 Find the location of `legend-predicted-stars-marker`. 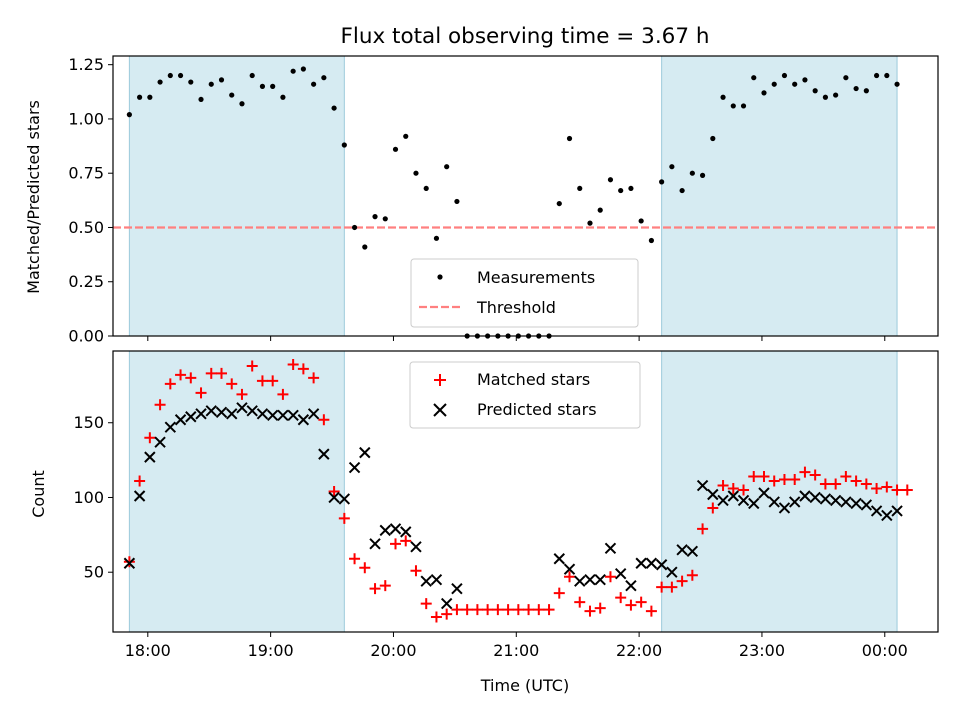

legend-predicted-stars-marker is located at coordinates (440, 410).